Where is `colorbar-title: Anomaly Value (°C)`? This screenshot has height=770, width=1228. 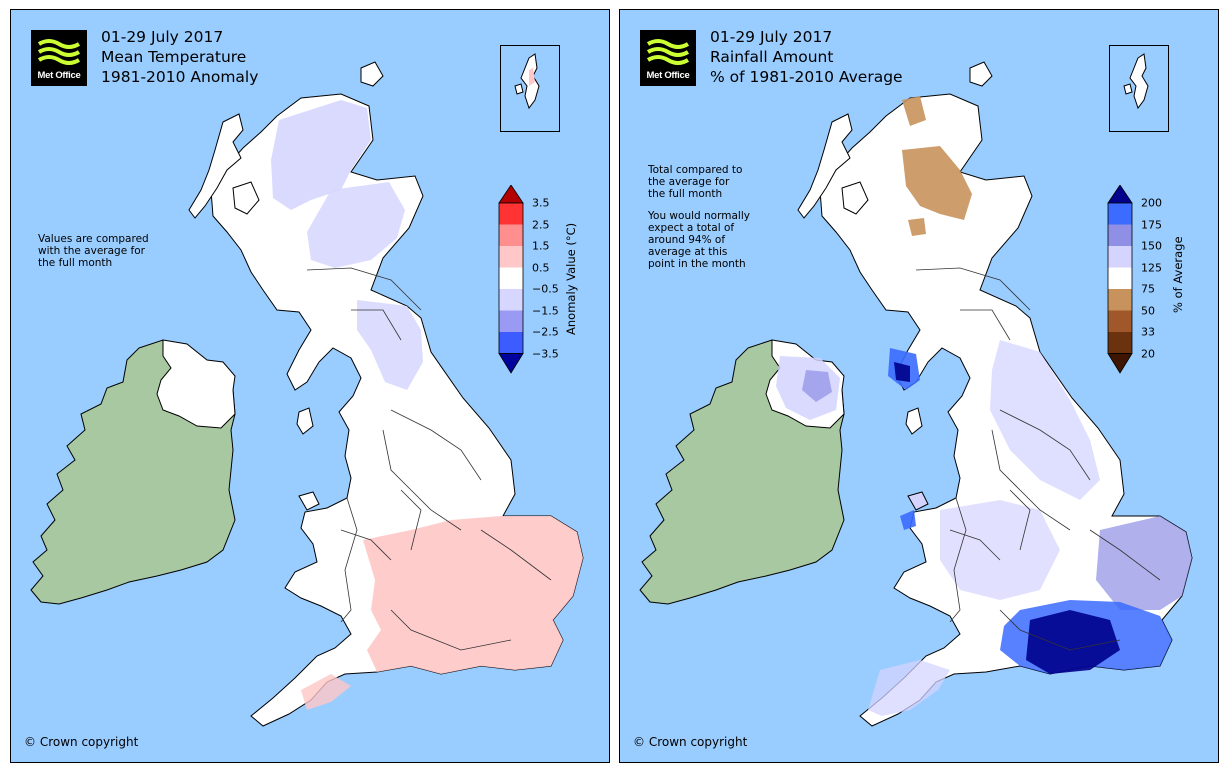
colorbar-title: Anomaly Value (°C) is located at coordinates (571, 278).